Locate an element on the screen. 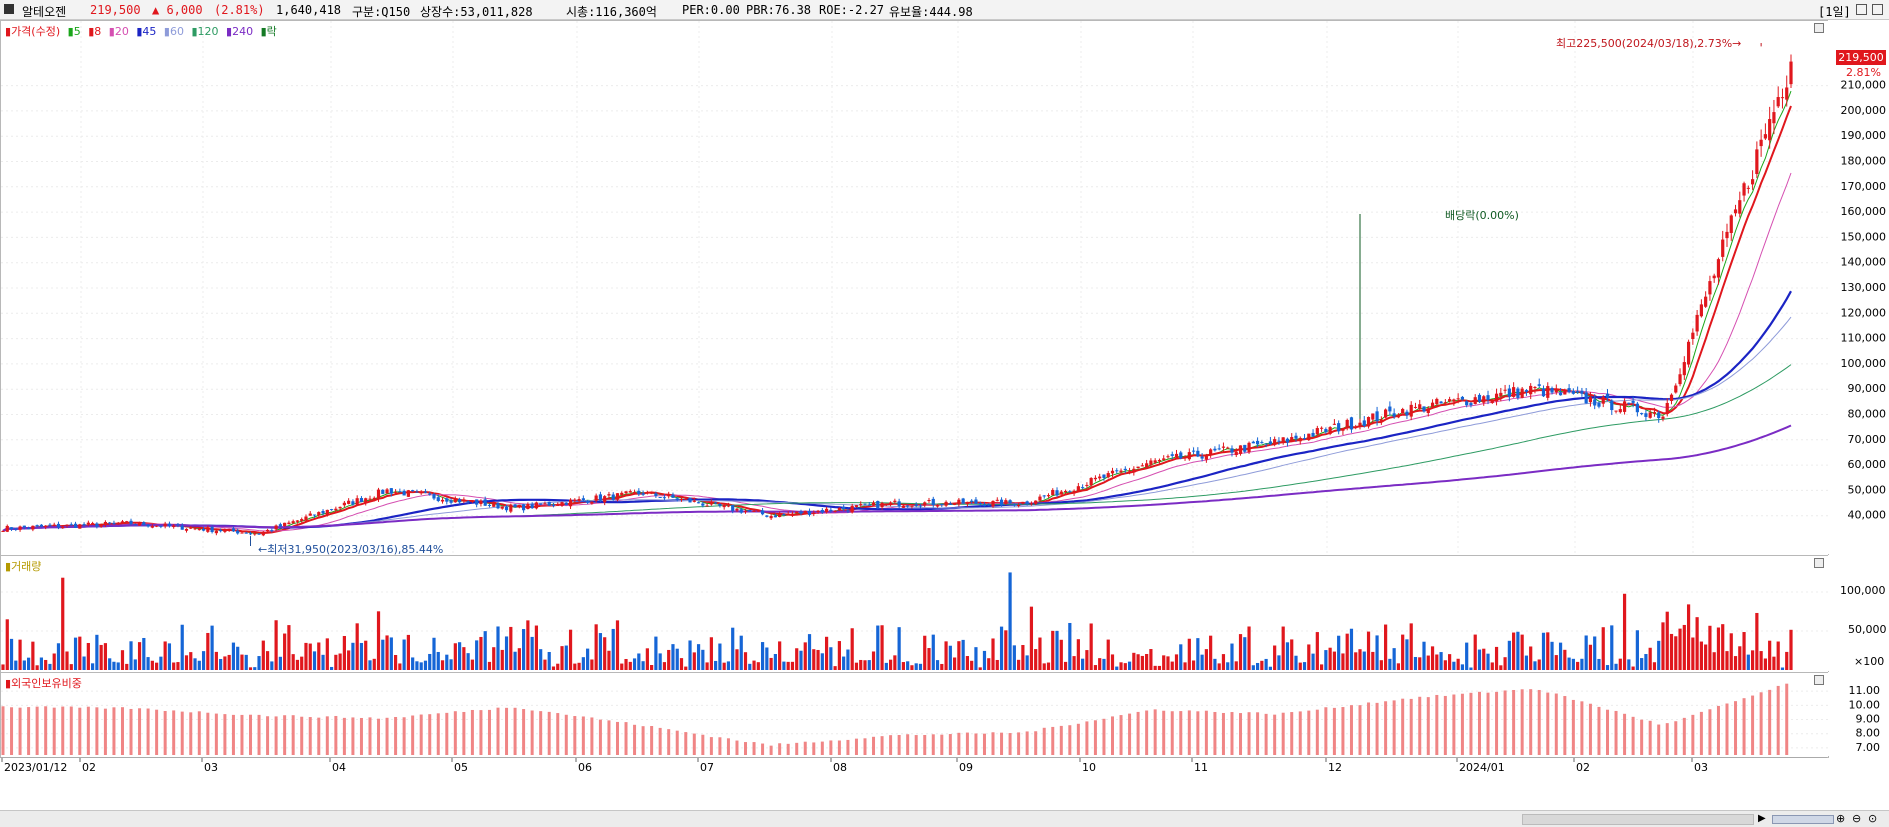  scroll-right-icon: ▶ is located at coordinates (1762, 818).